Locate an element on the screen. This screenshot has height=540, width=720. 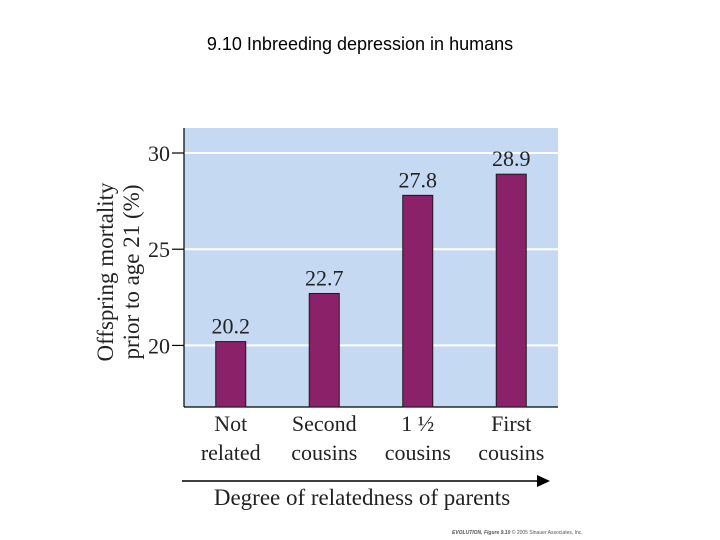
y-axis-title-line-1: Offspring mortality is located at coordinates (105, 272).